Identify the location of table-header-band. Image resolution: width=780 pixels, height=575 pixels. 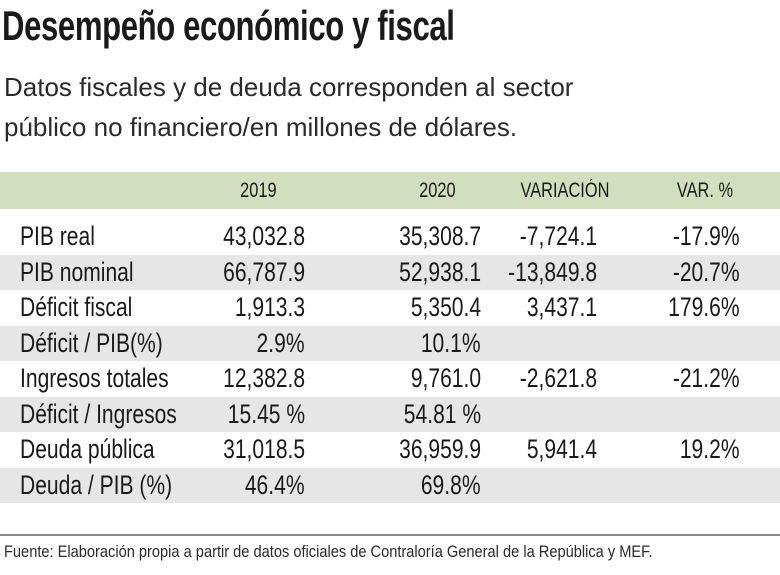
(390, 190).